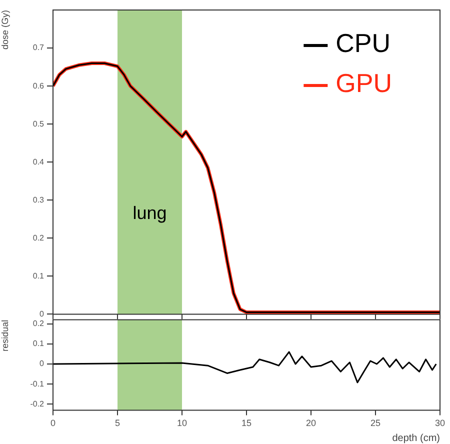  What do you see at coordinates (37, 383) in the screenshot?
I see `y-tick-label: -0.1` at bounding box center [37, 383].